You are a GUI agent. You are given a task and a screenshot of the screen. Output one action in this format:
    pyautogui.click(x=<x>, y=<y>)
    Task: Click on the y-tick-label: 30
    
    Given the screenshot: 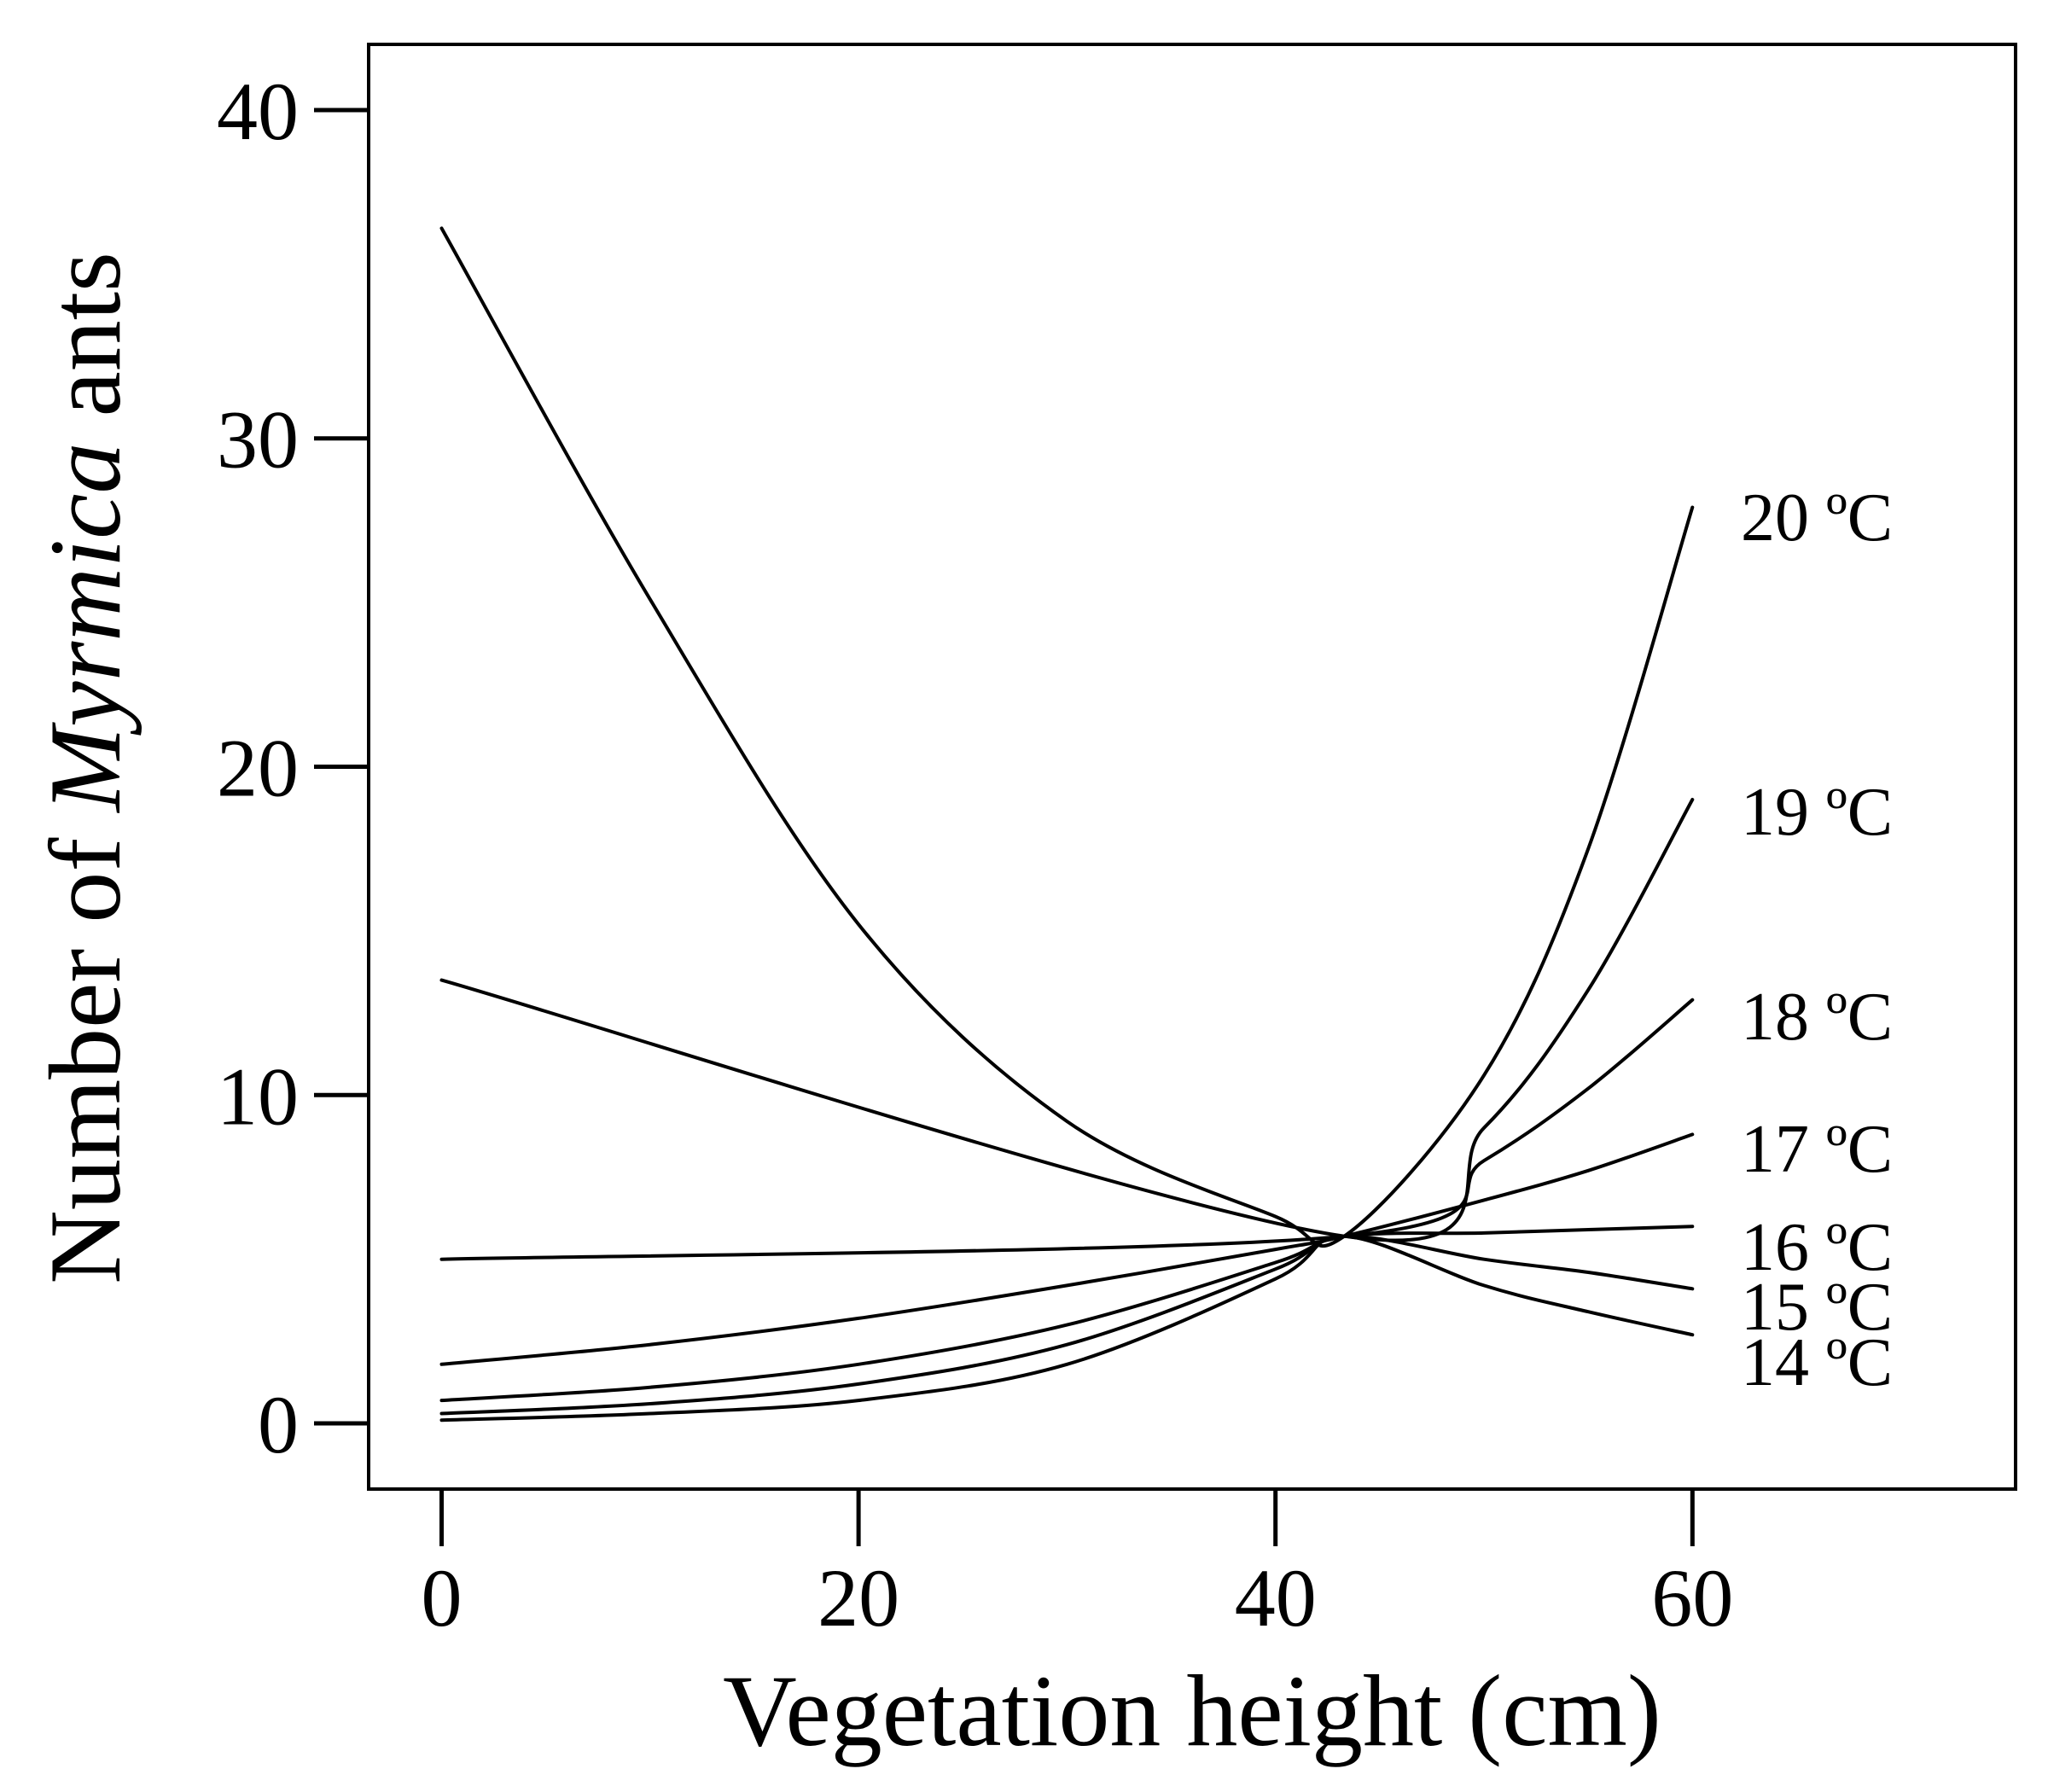 What is the action you would take?
    pyautogui.click(x=258, y=440)
    